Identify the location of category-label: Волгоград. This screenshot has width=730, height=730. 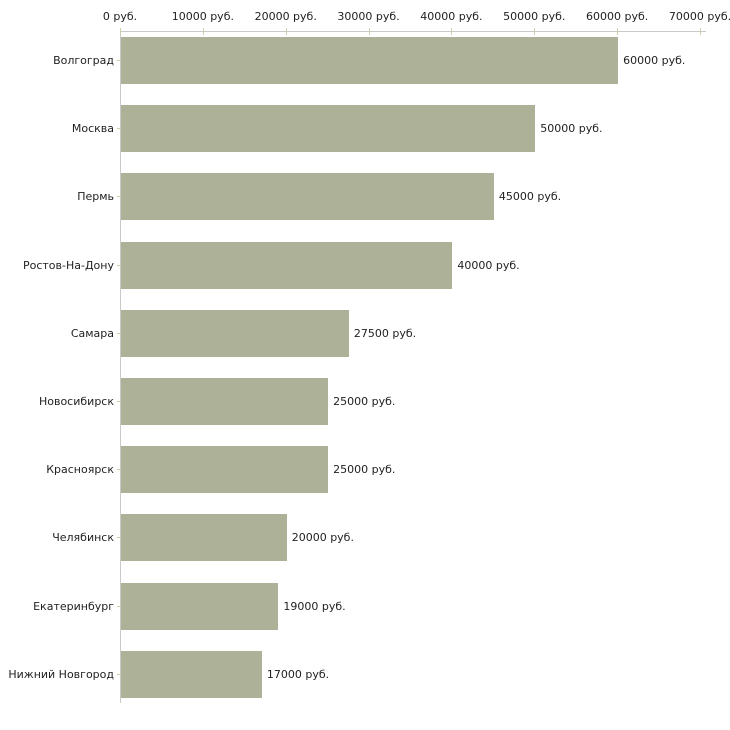
(83, 60).